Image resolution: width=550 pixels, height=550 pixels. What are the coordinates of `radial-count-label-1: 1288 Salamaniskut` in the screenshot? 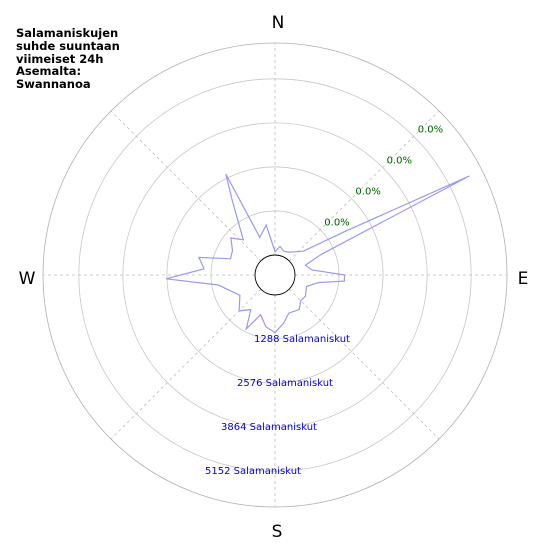 It's located at (302, 339).